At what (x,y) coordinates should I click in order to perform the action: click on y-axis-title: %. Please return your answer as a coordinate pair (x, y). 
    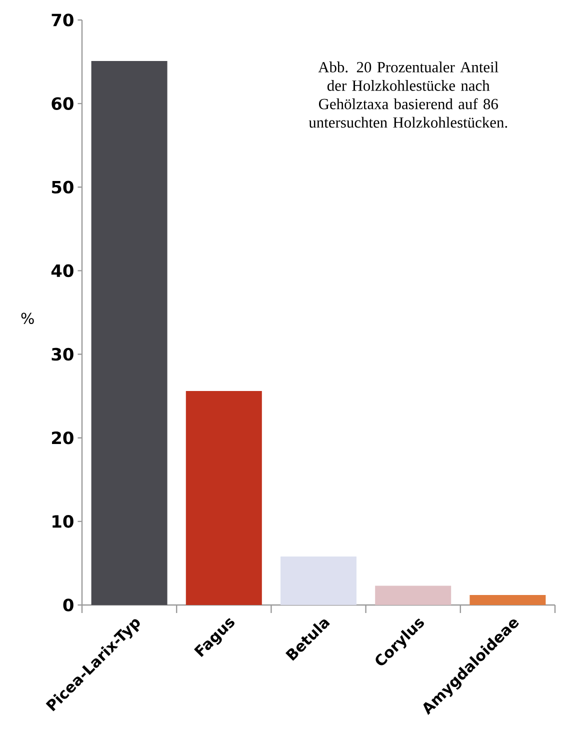
    Looking at the image, I should click on (27, 318).